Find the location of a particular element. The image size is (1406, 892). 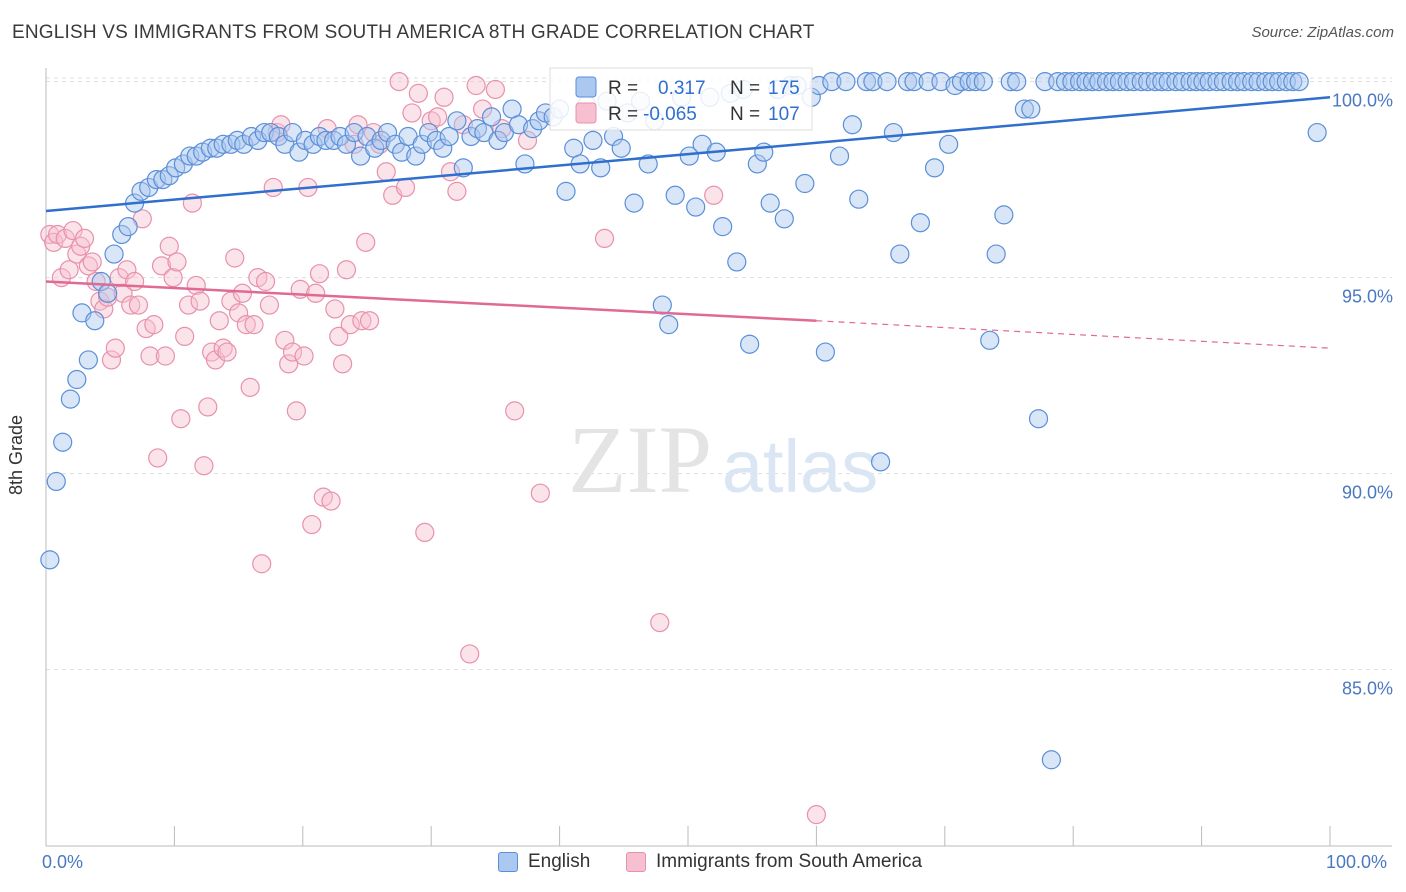

stats-r-label-english: R = is located at coordinates (623, 88).